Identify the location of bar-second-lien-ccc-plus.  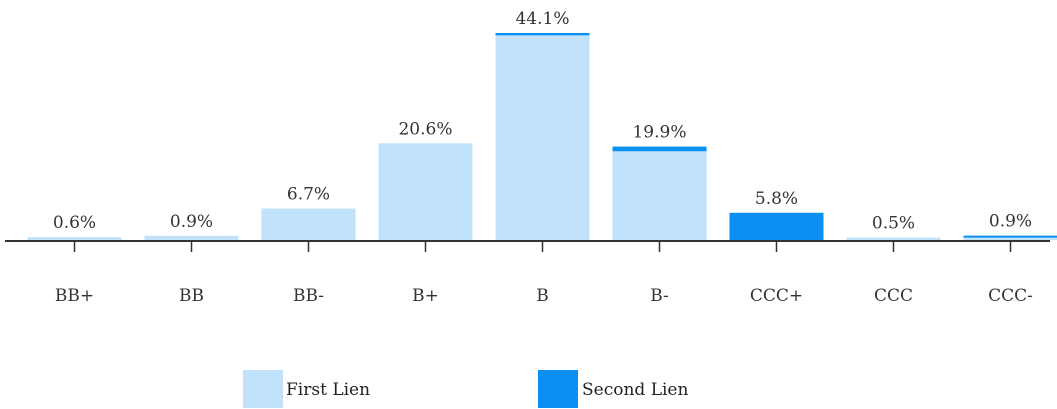
(776, 226).